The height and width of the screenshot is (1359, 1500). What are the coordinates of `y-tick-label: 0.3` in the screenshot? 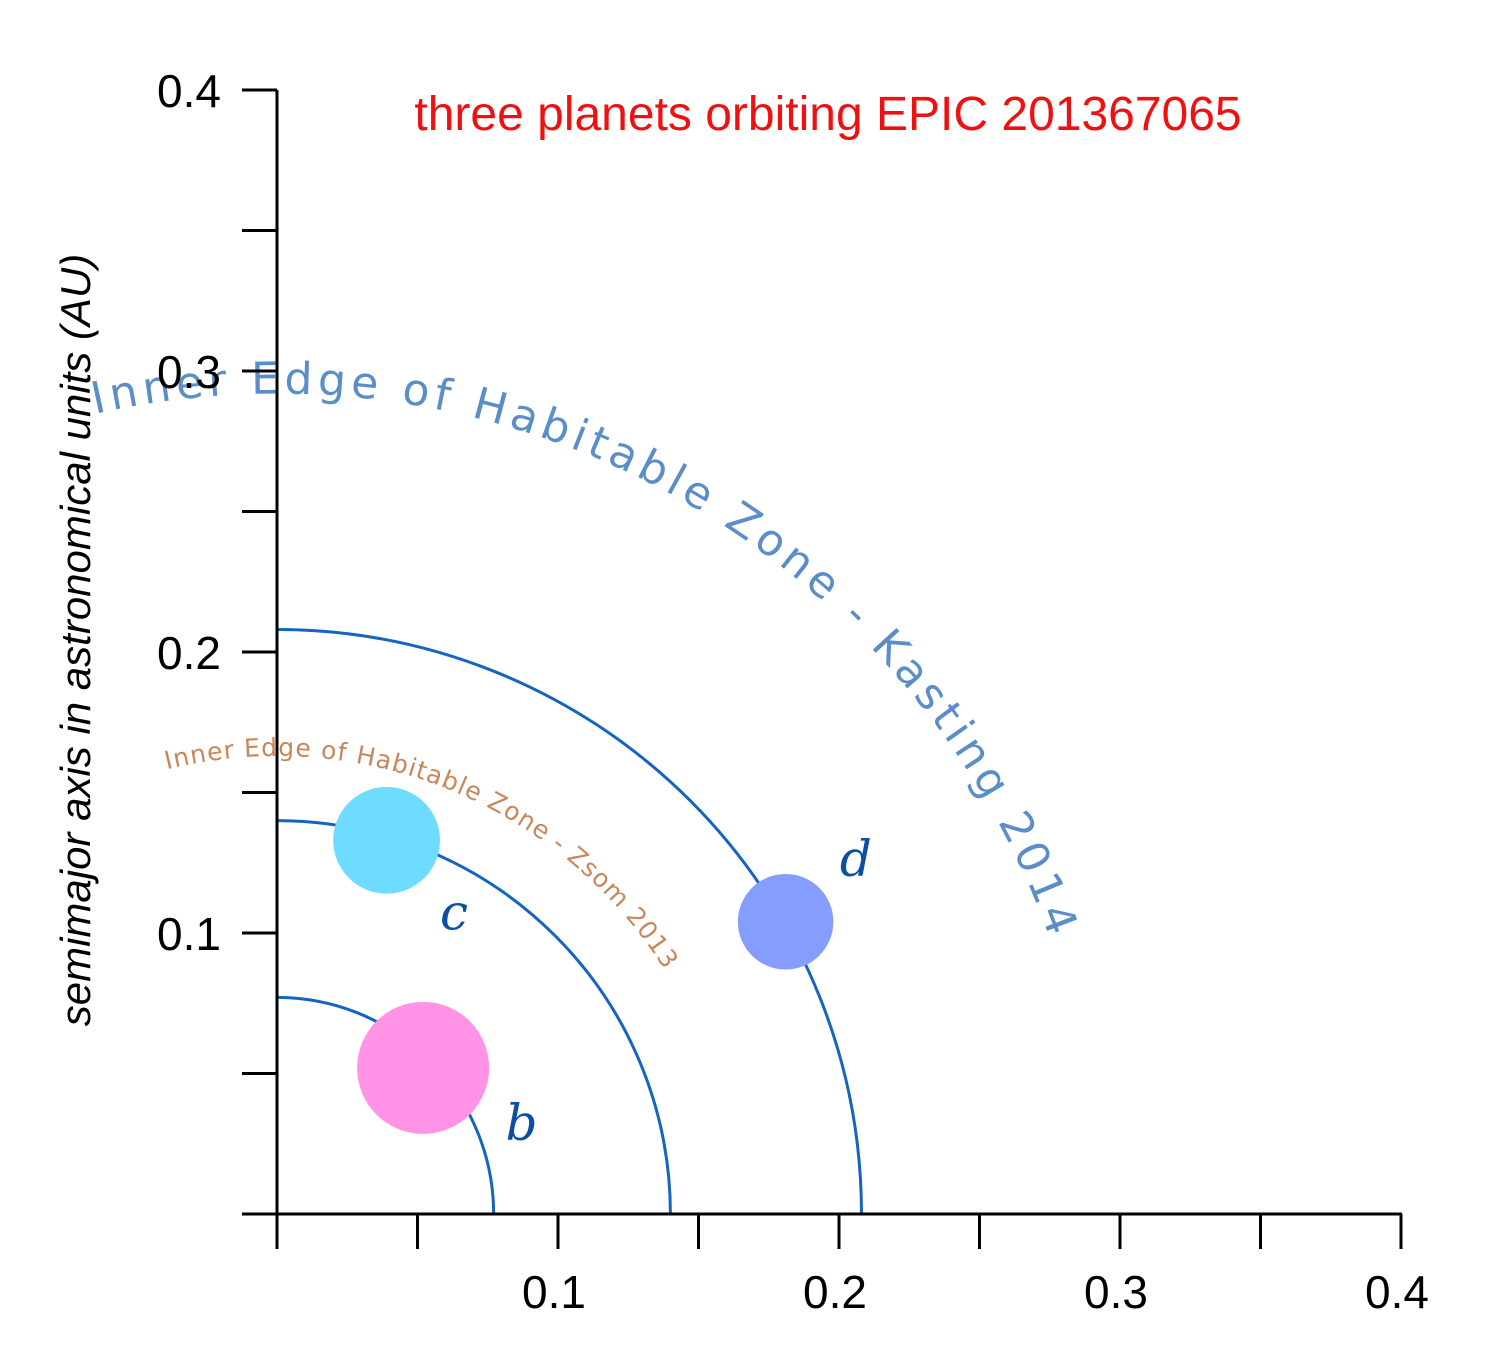 It's located at (189, 372).